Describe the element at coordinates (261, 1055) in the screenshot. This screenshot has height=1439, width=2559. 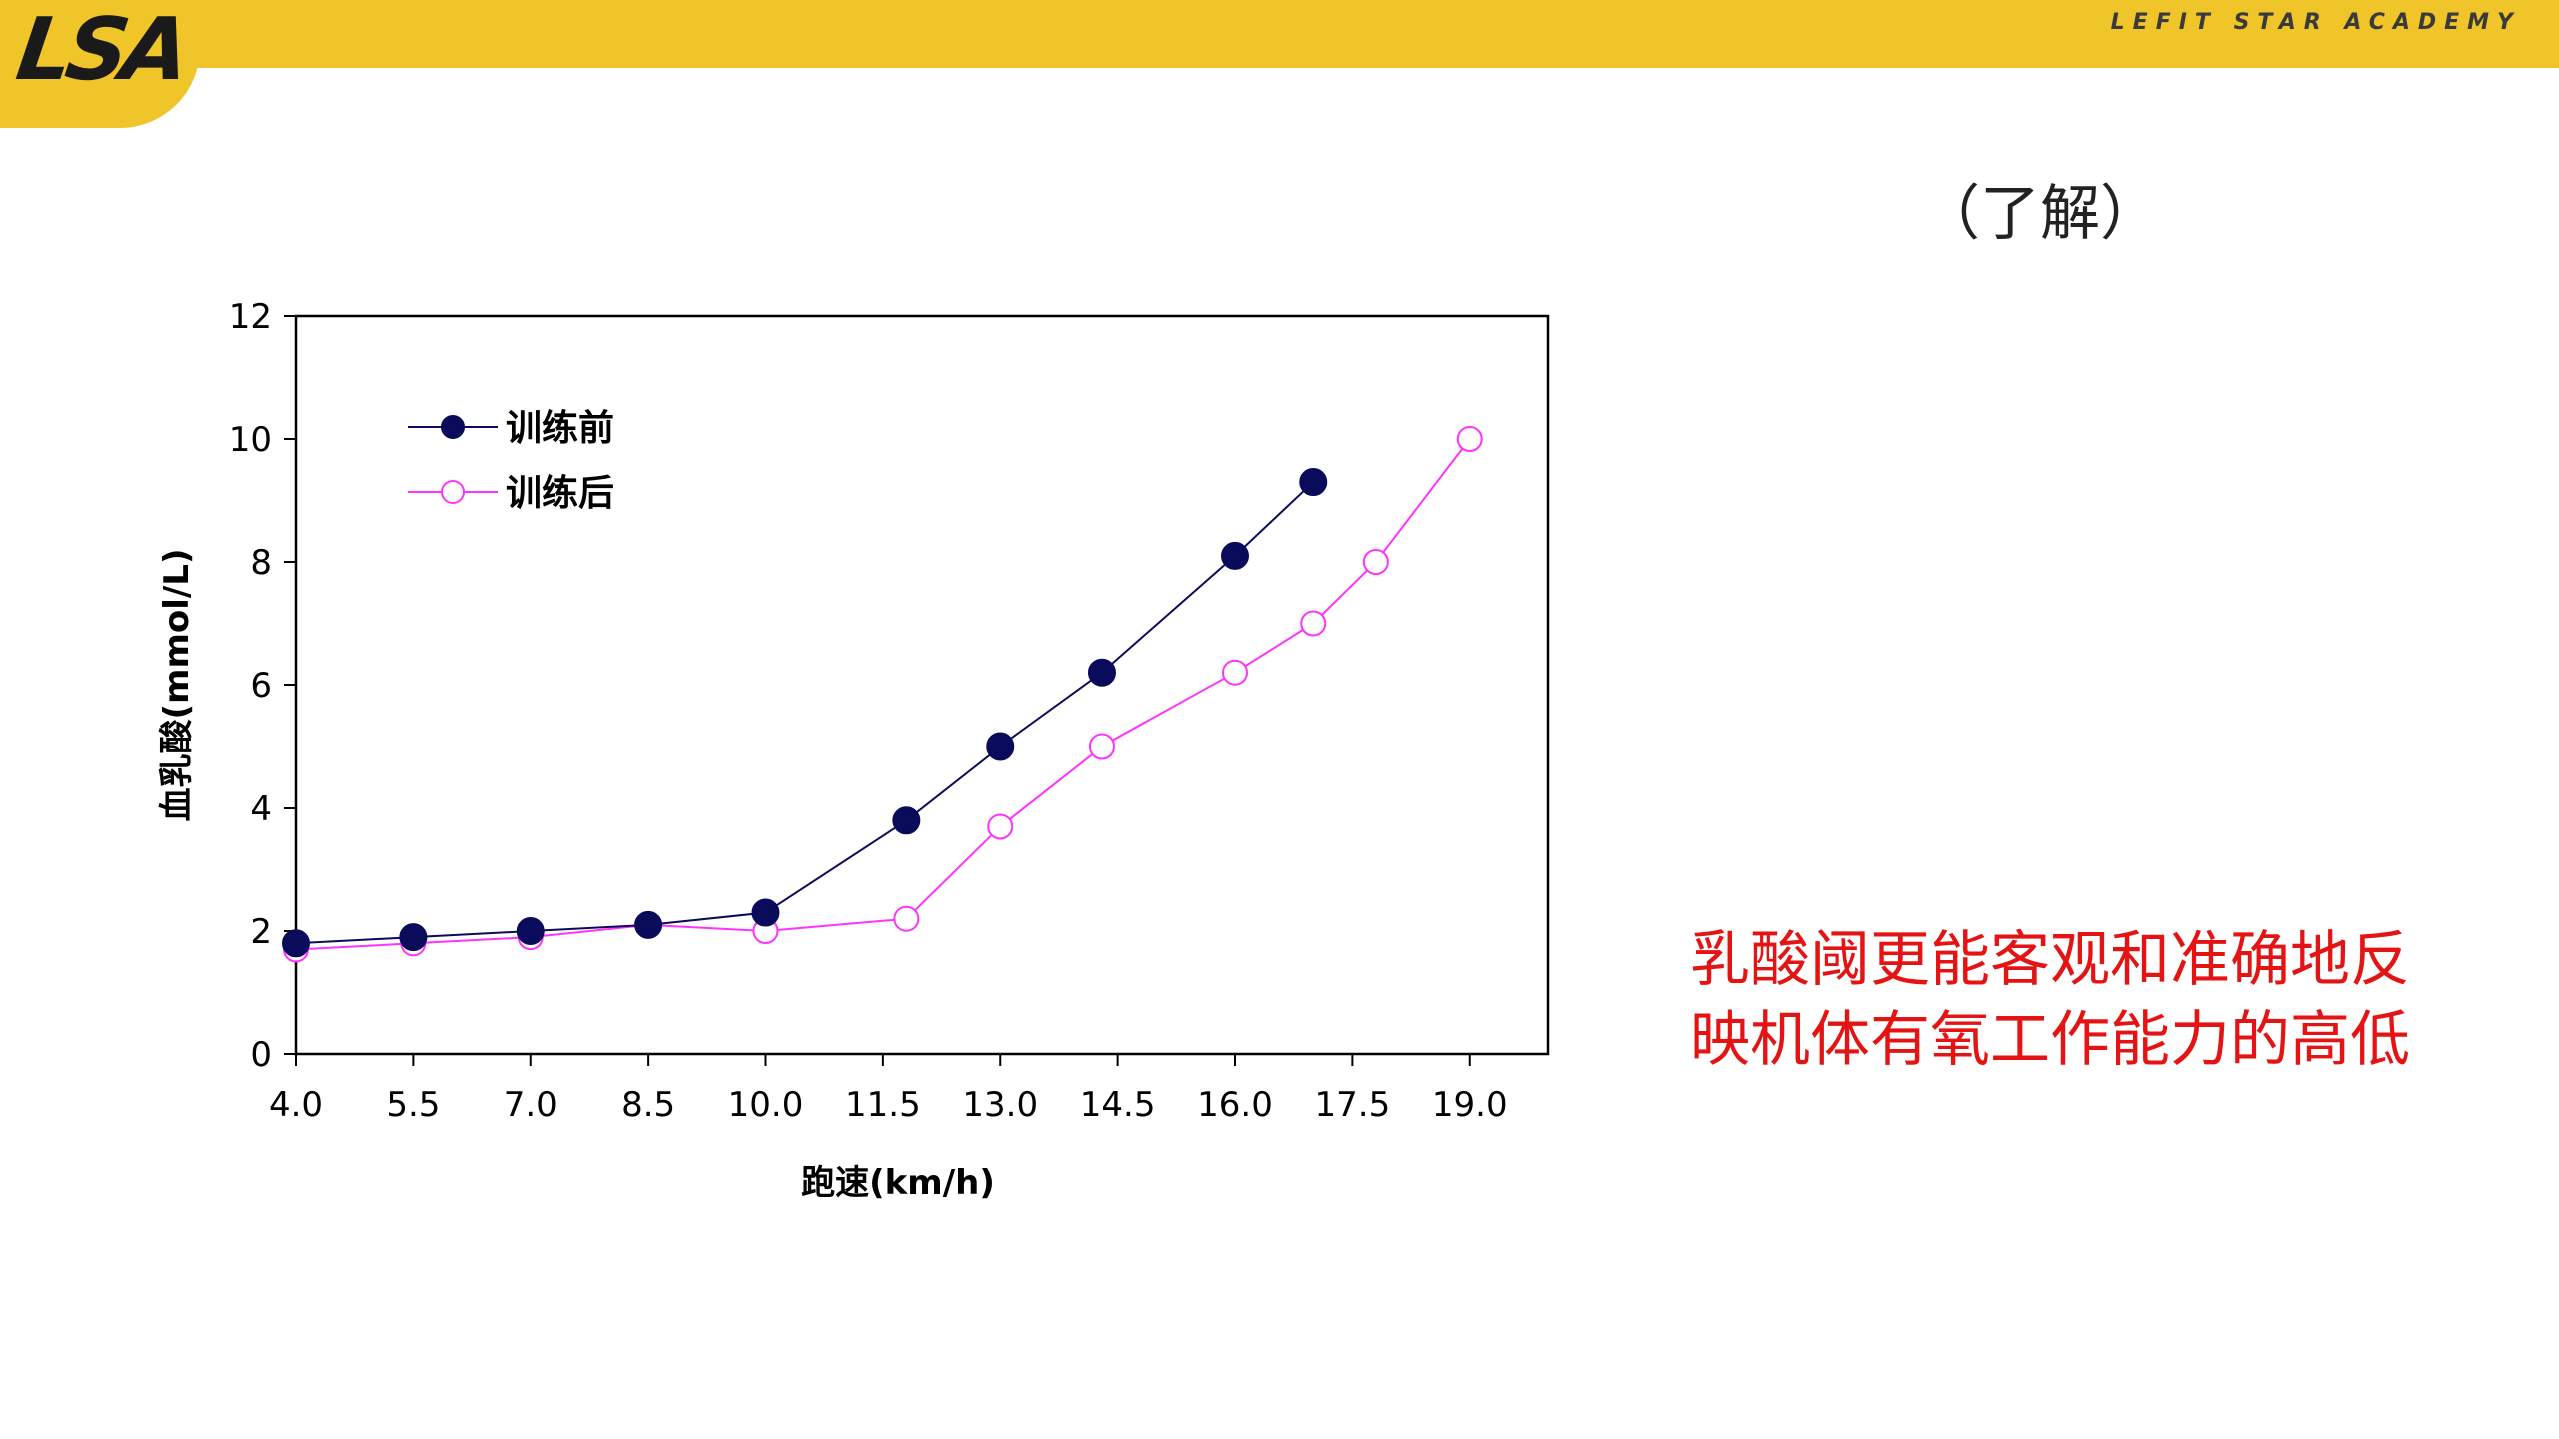
I see `y-tick-label: 0` at that location.